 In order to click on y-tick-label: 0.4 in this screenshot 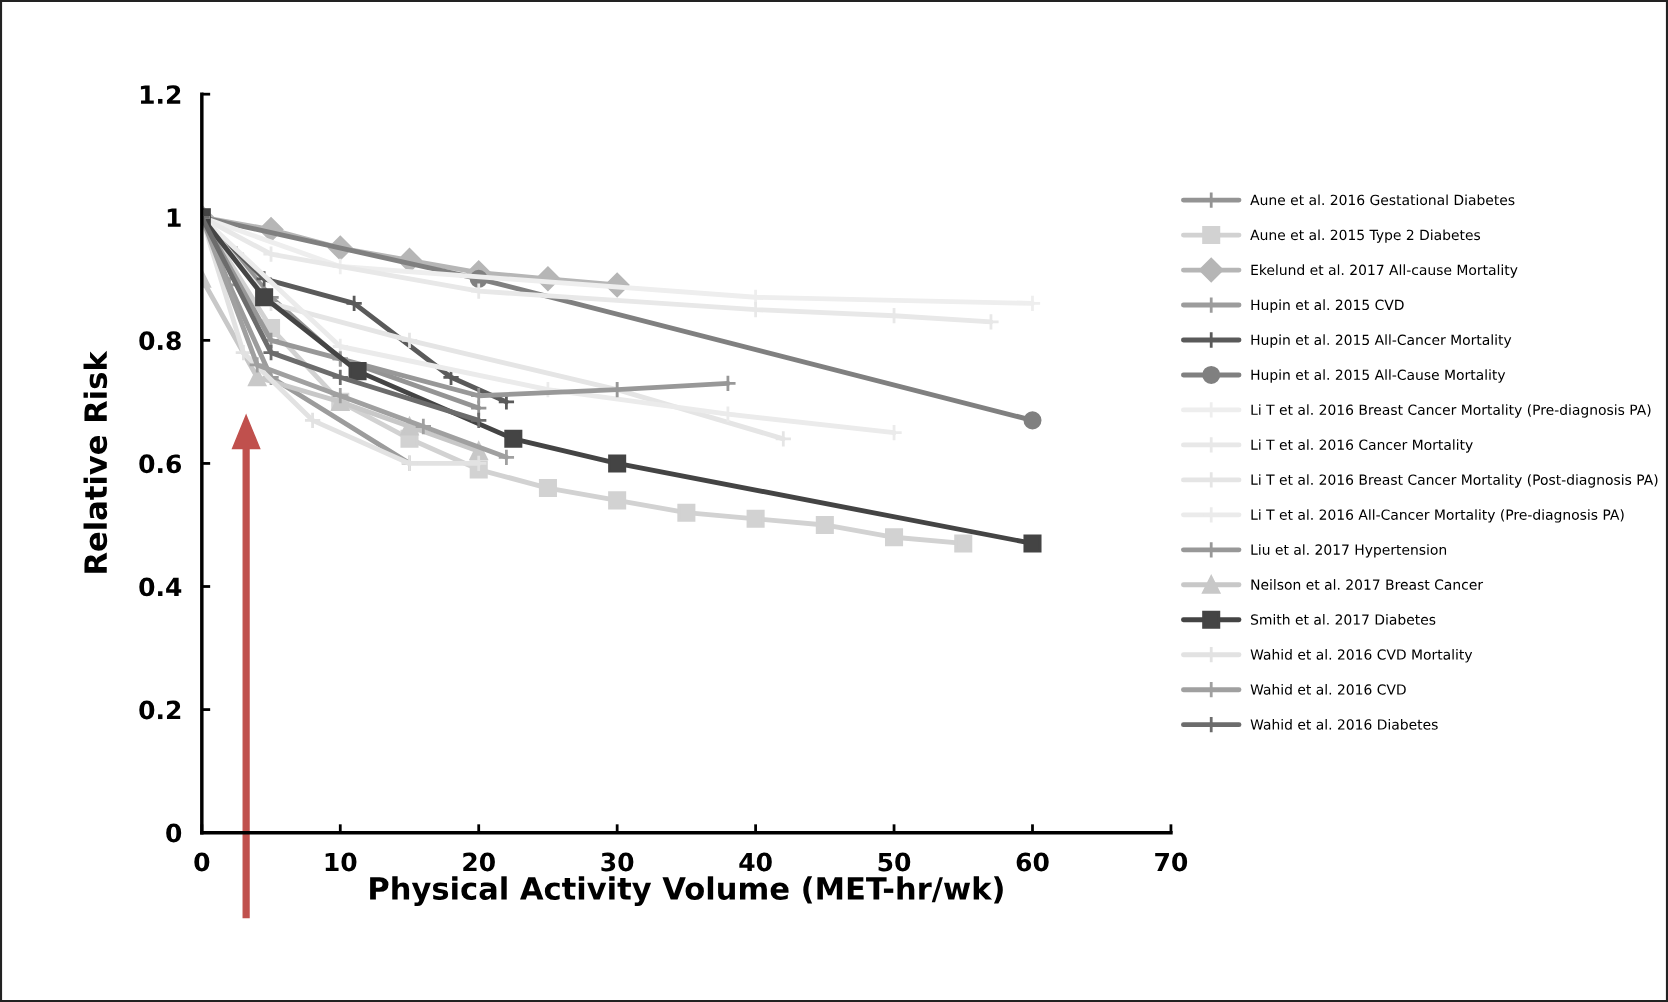, I will do `click(160, 587)`.